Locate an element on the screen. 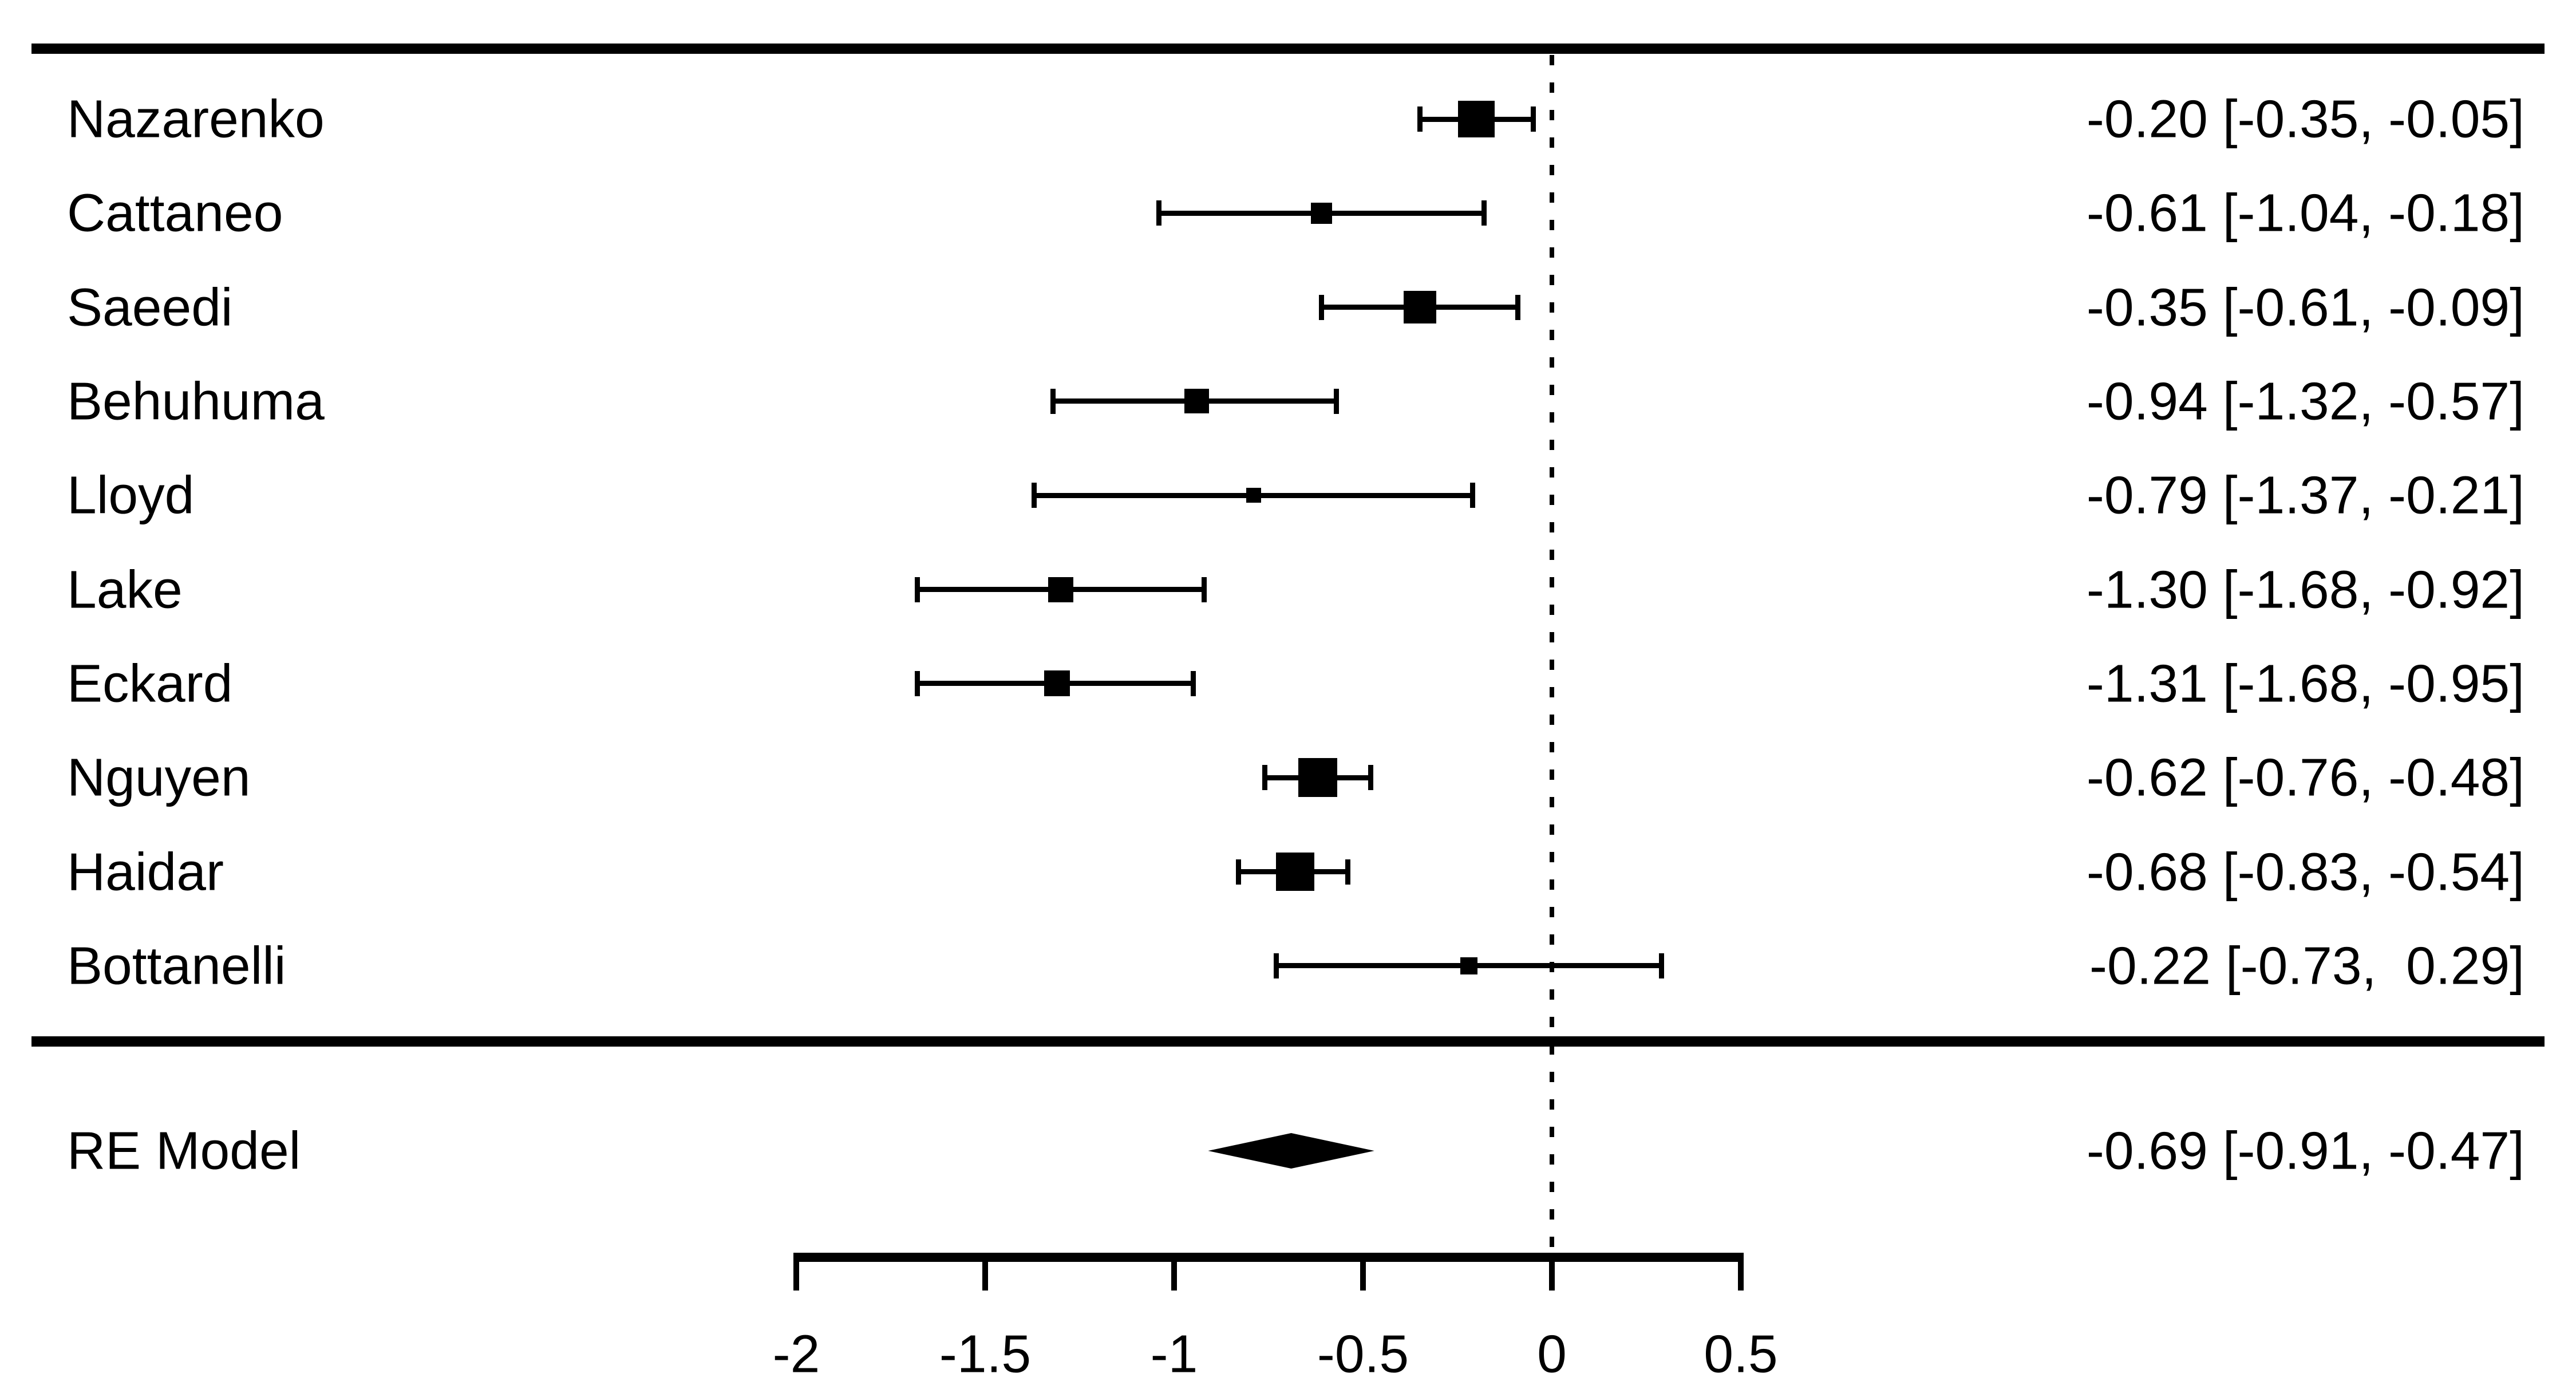  top-rule is located at coordinates (1288, 49).